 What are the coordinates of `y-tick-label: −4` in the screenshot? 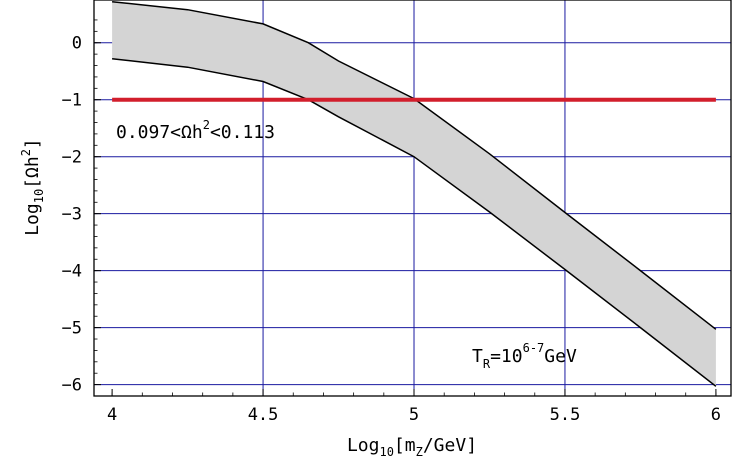 It's located at (72, 272).